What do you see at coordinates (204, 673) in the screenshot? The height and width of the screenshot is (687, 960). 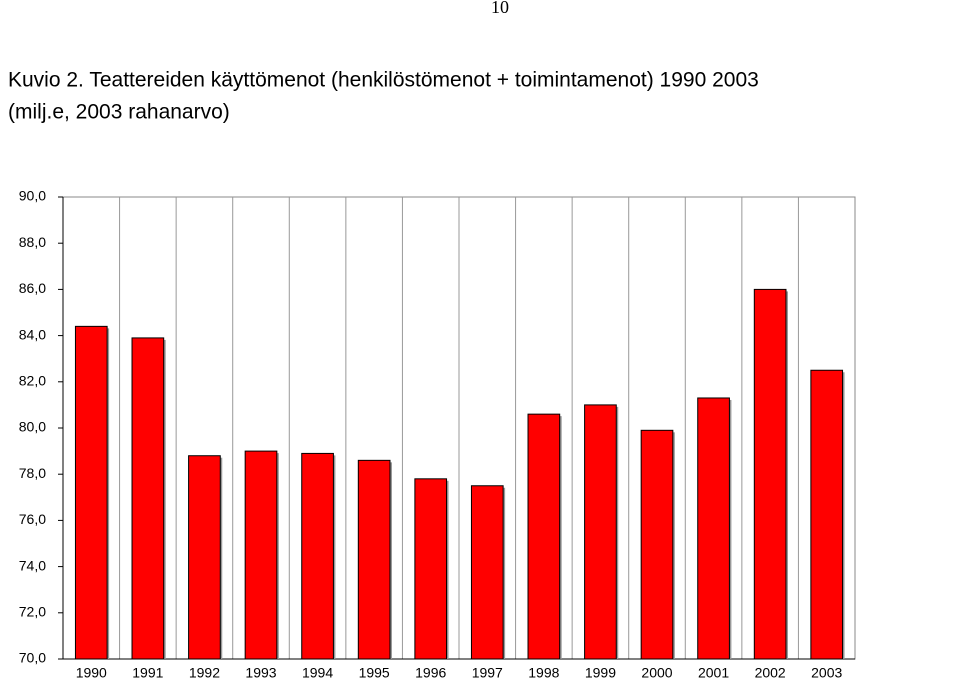 I see `x-tick-label: 1992` at bounding box center [204, 673].